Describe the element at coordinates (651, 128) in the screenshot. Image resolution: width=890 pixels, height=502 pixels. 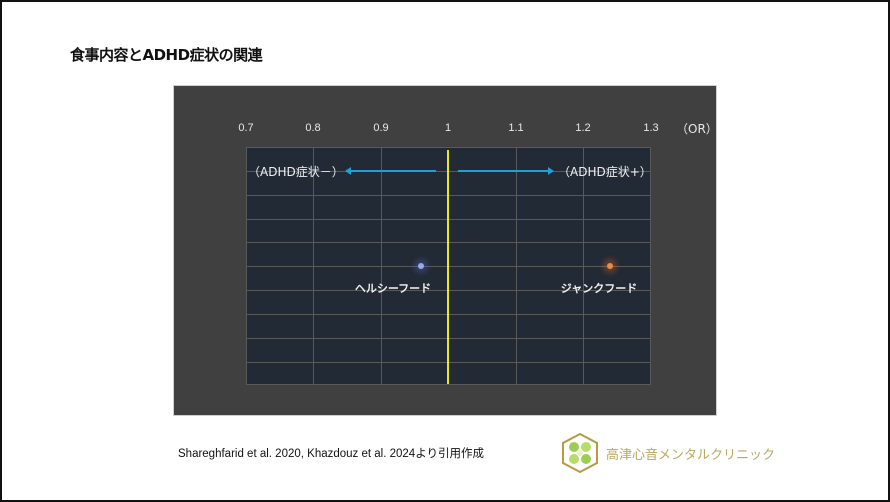
I see `x-tick-label: 1.3` at that location.